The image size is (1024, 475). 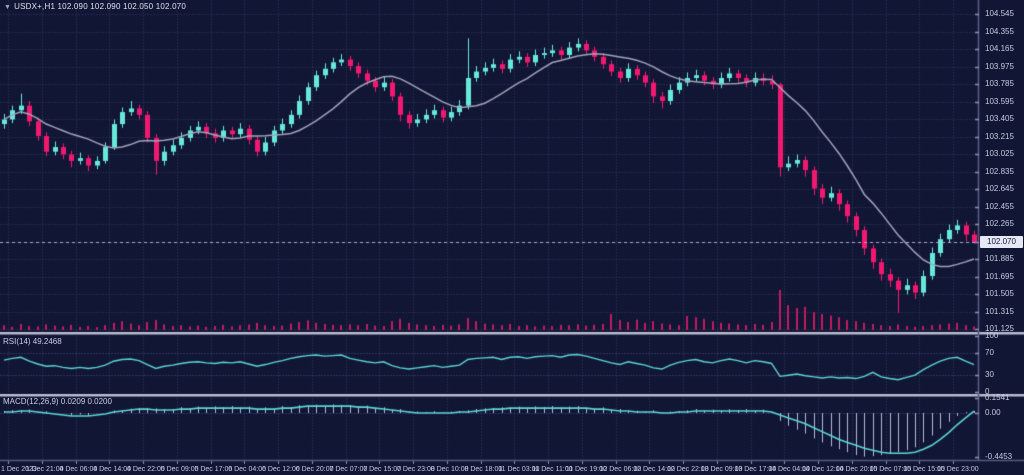 I want to click on time-axis-label: 8 Dec 10:00, so click(x=449, y=469).